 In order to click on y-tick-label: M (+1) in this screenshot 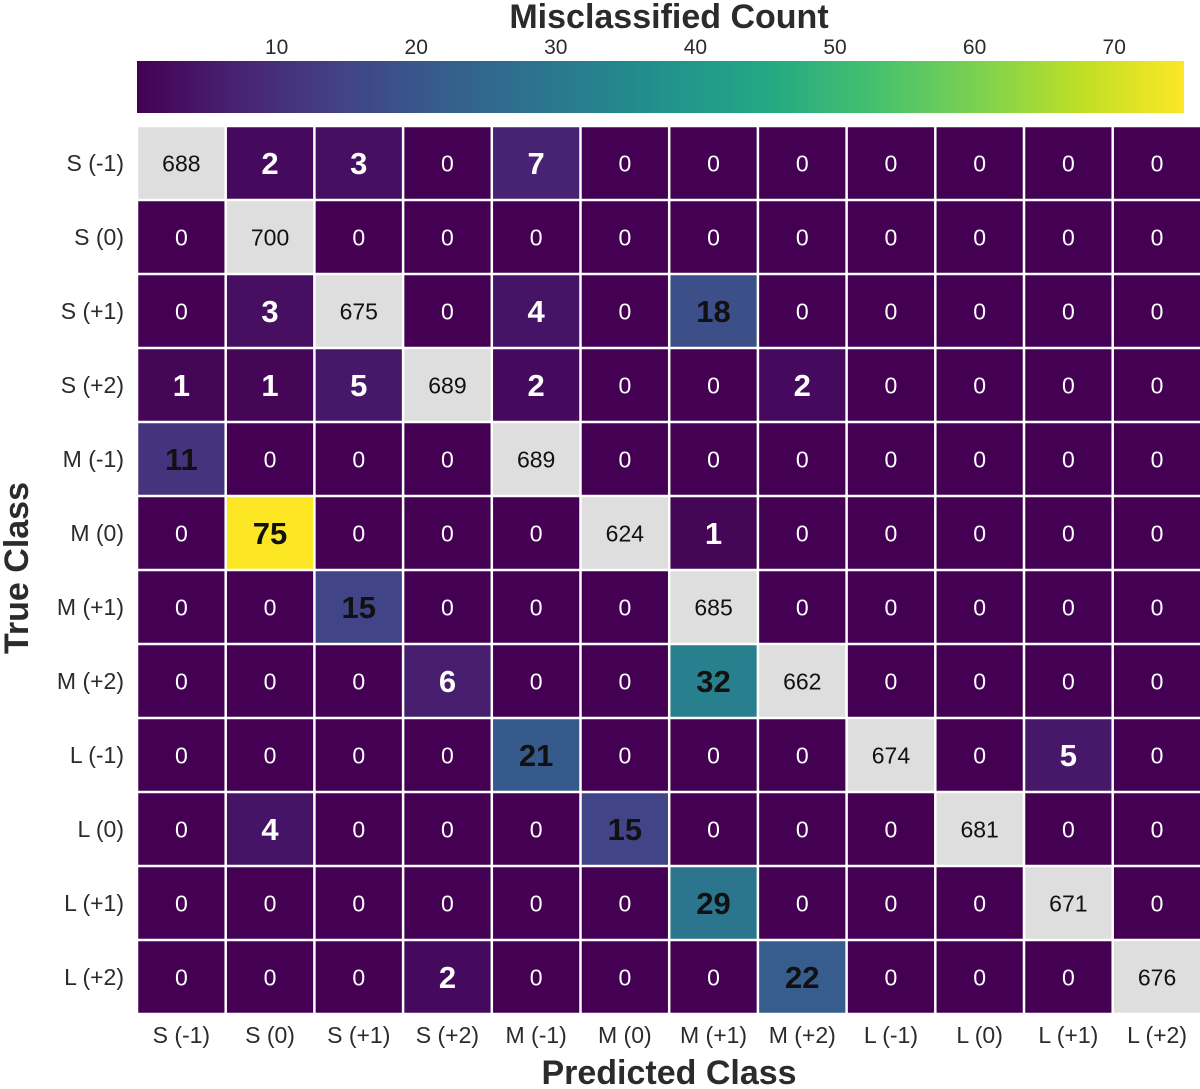, I will do `click(90, 607)`.